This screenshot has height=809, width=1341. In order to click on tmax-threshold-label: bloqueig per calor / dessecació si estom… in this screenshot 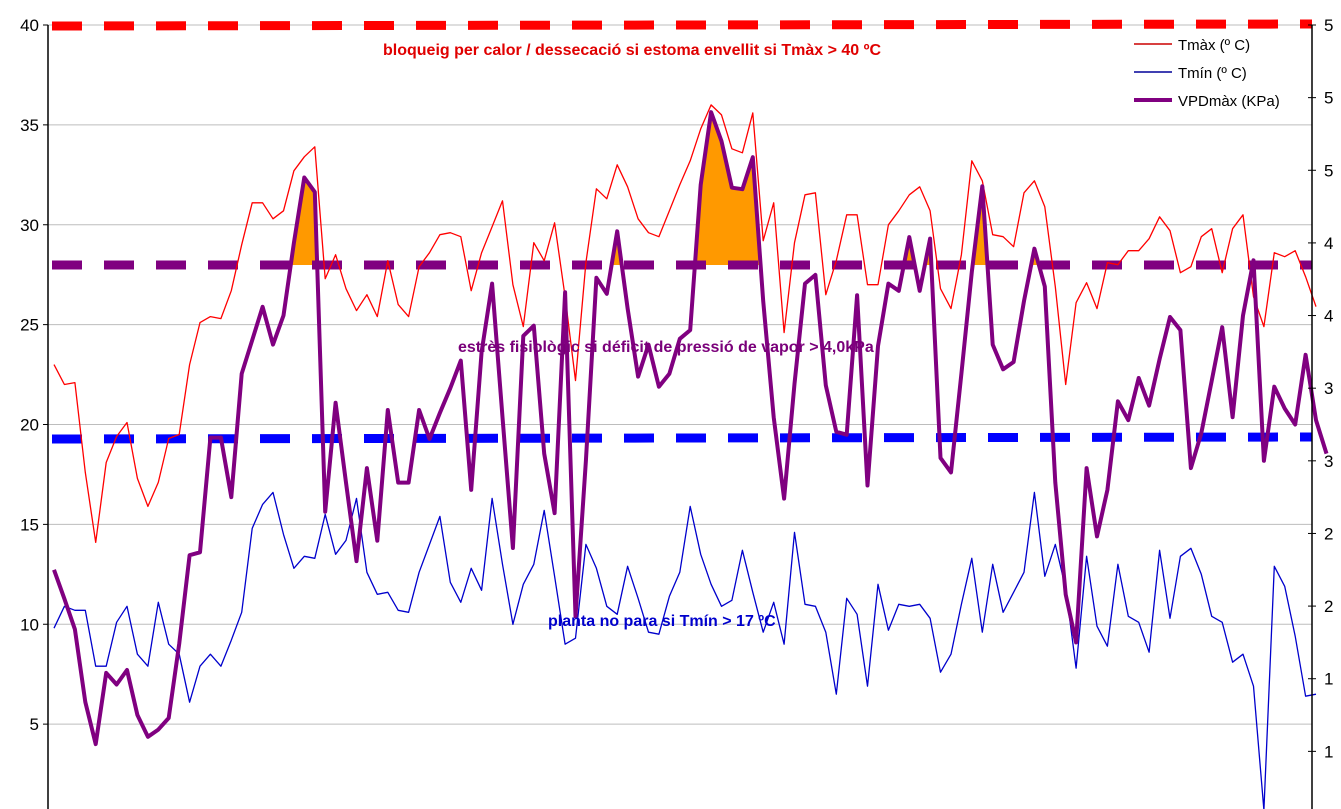, I will do `click(632, 50)`.